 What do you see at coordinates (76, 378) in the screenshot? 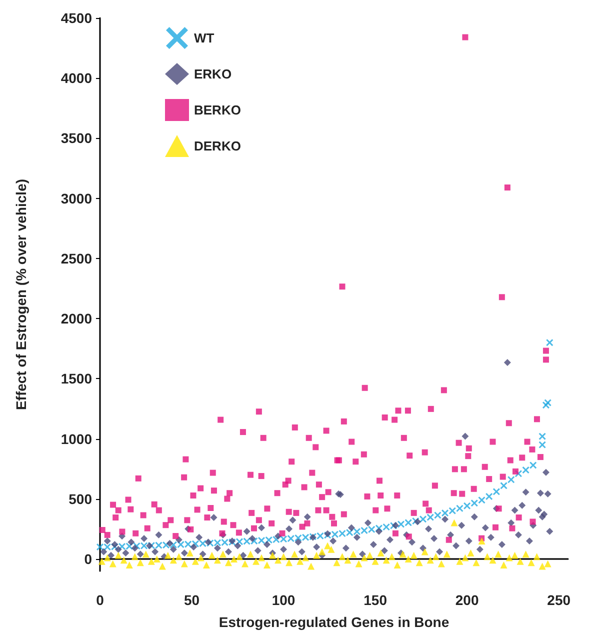
I see `y-tick-label: 1500` at bounding box center [76, 378].